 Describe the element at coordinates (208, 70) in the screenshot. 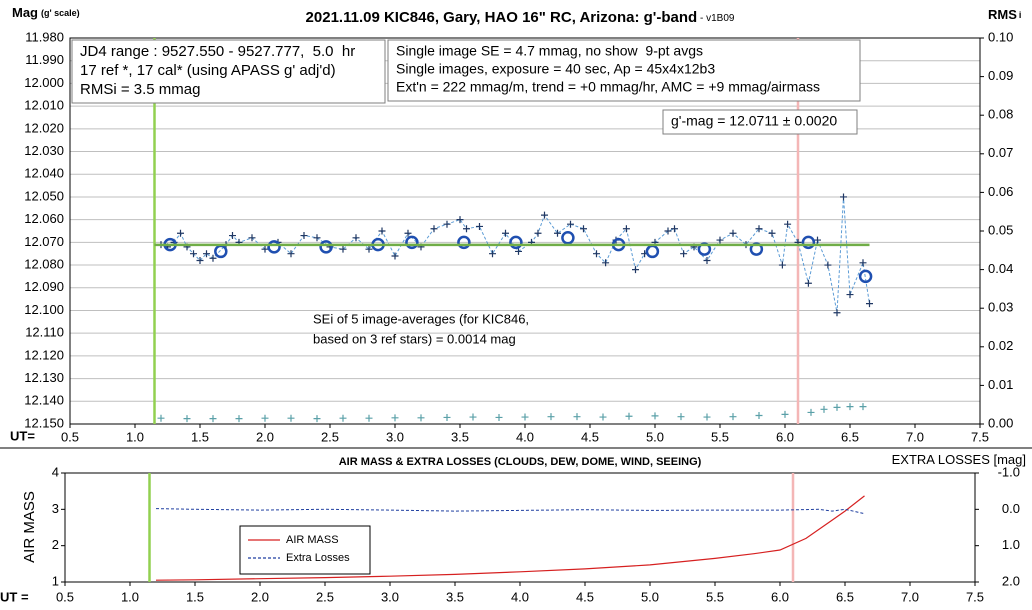

I see `annotation-text: 17 ref *, 17 cal* (using APASS g' adj'd)` at that location.